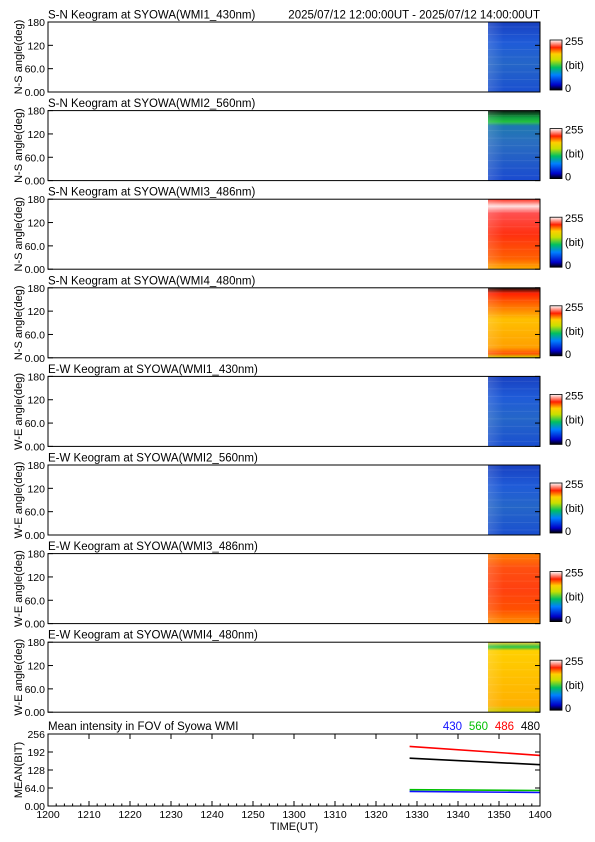  Describe the element at coordinates (36, 667) in the screenshot. I see `keogram-ytick-8-1: 120` at that location.